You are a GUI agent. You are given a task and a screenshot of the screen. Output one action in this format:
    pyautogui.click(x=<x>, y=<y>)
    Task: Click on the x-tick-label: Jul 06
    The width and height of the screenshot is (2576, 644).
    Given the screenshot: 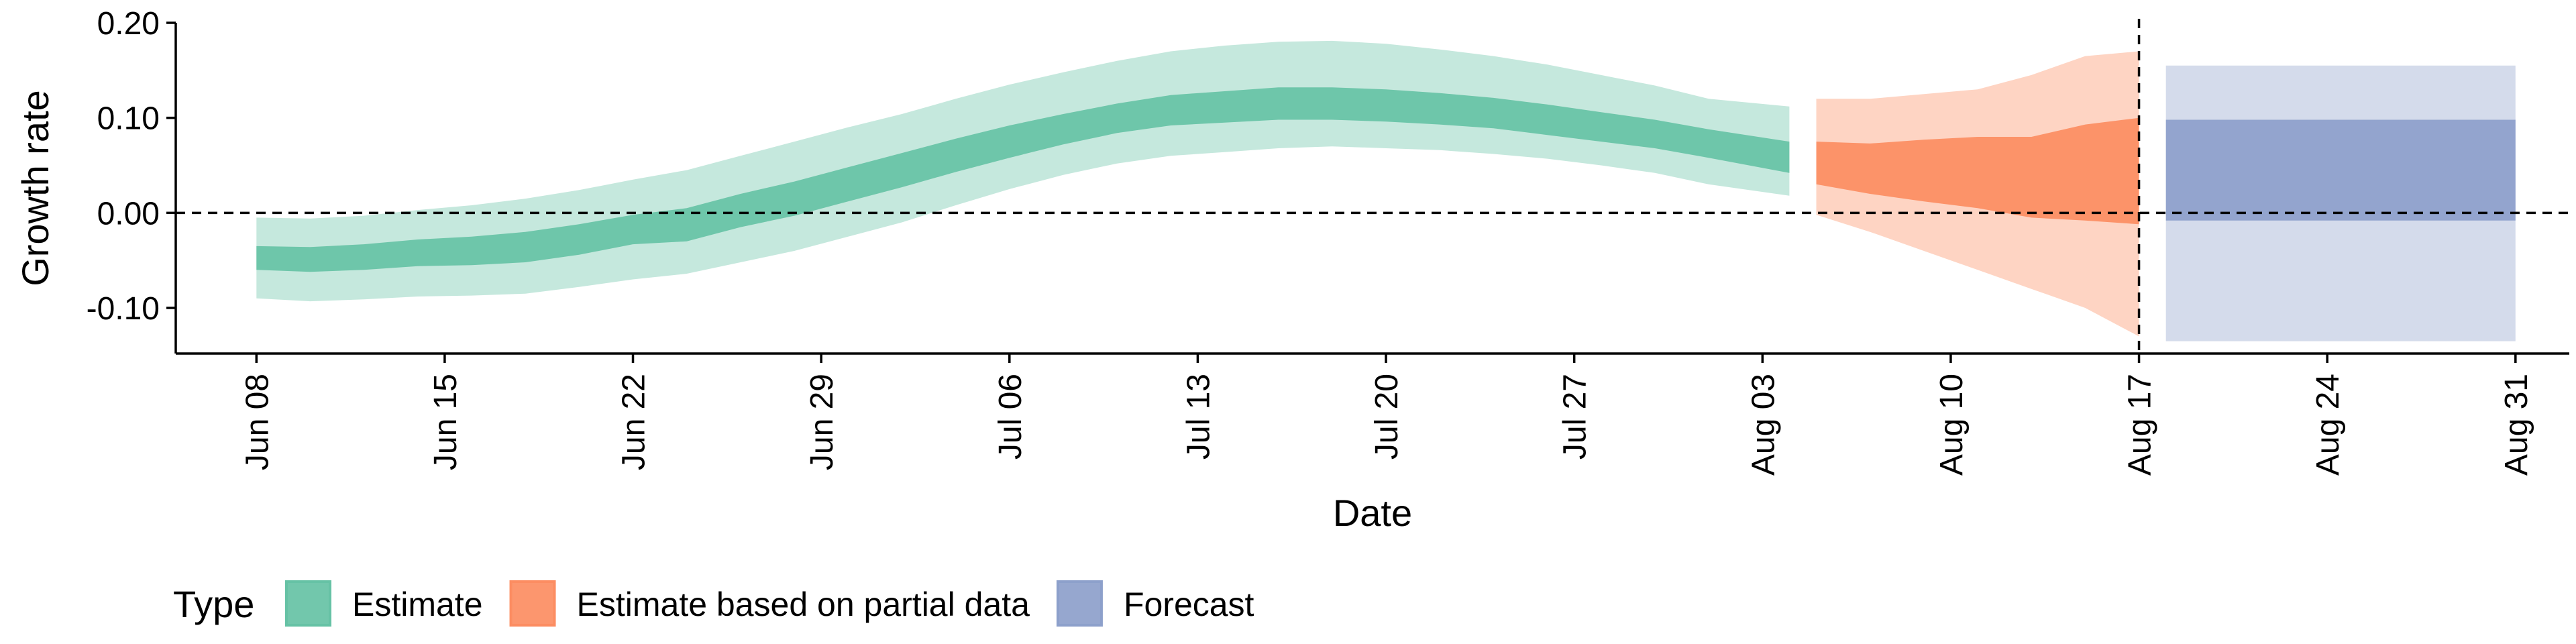 What is the action you would take?
    pyautogui.click(x=1010, y=417)
    